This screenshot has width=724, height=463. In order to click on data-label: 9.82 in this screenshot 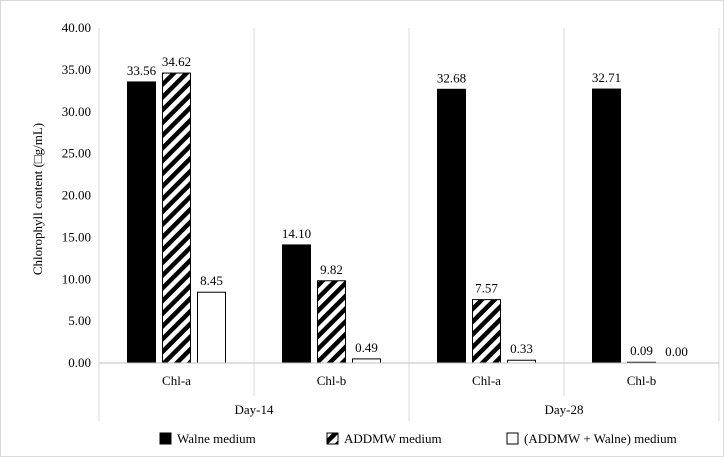, I will do `click(331, 269)`.